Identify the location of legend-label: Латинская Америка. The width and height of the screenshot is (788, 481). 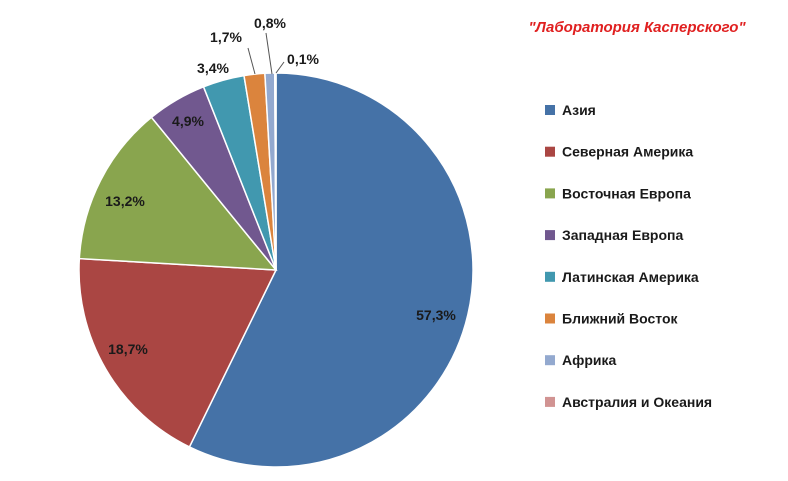
(630, 277).